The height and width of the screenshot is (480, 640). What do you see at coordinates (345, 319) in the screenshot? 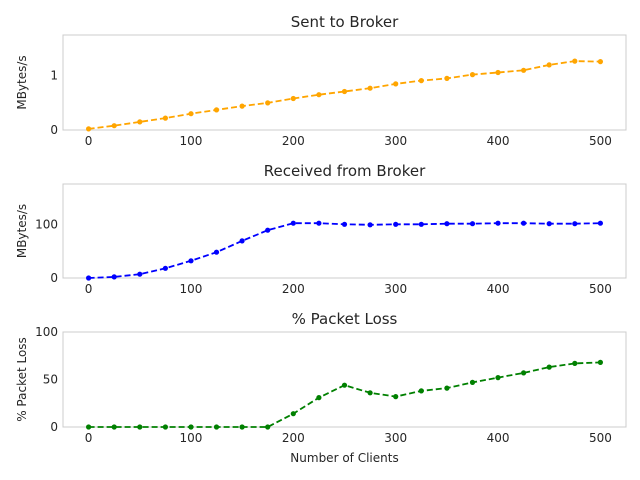
I see `chart-title: % Packet Loss` at bounding box center [345, 319].